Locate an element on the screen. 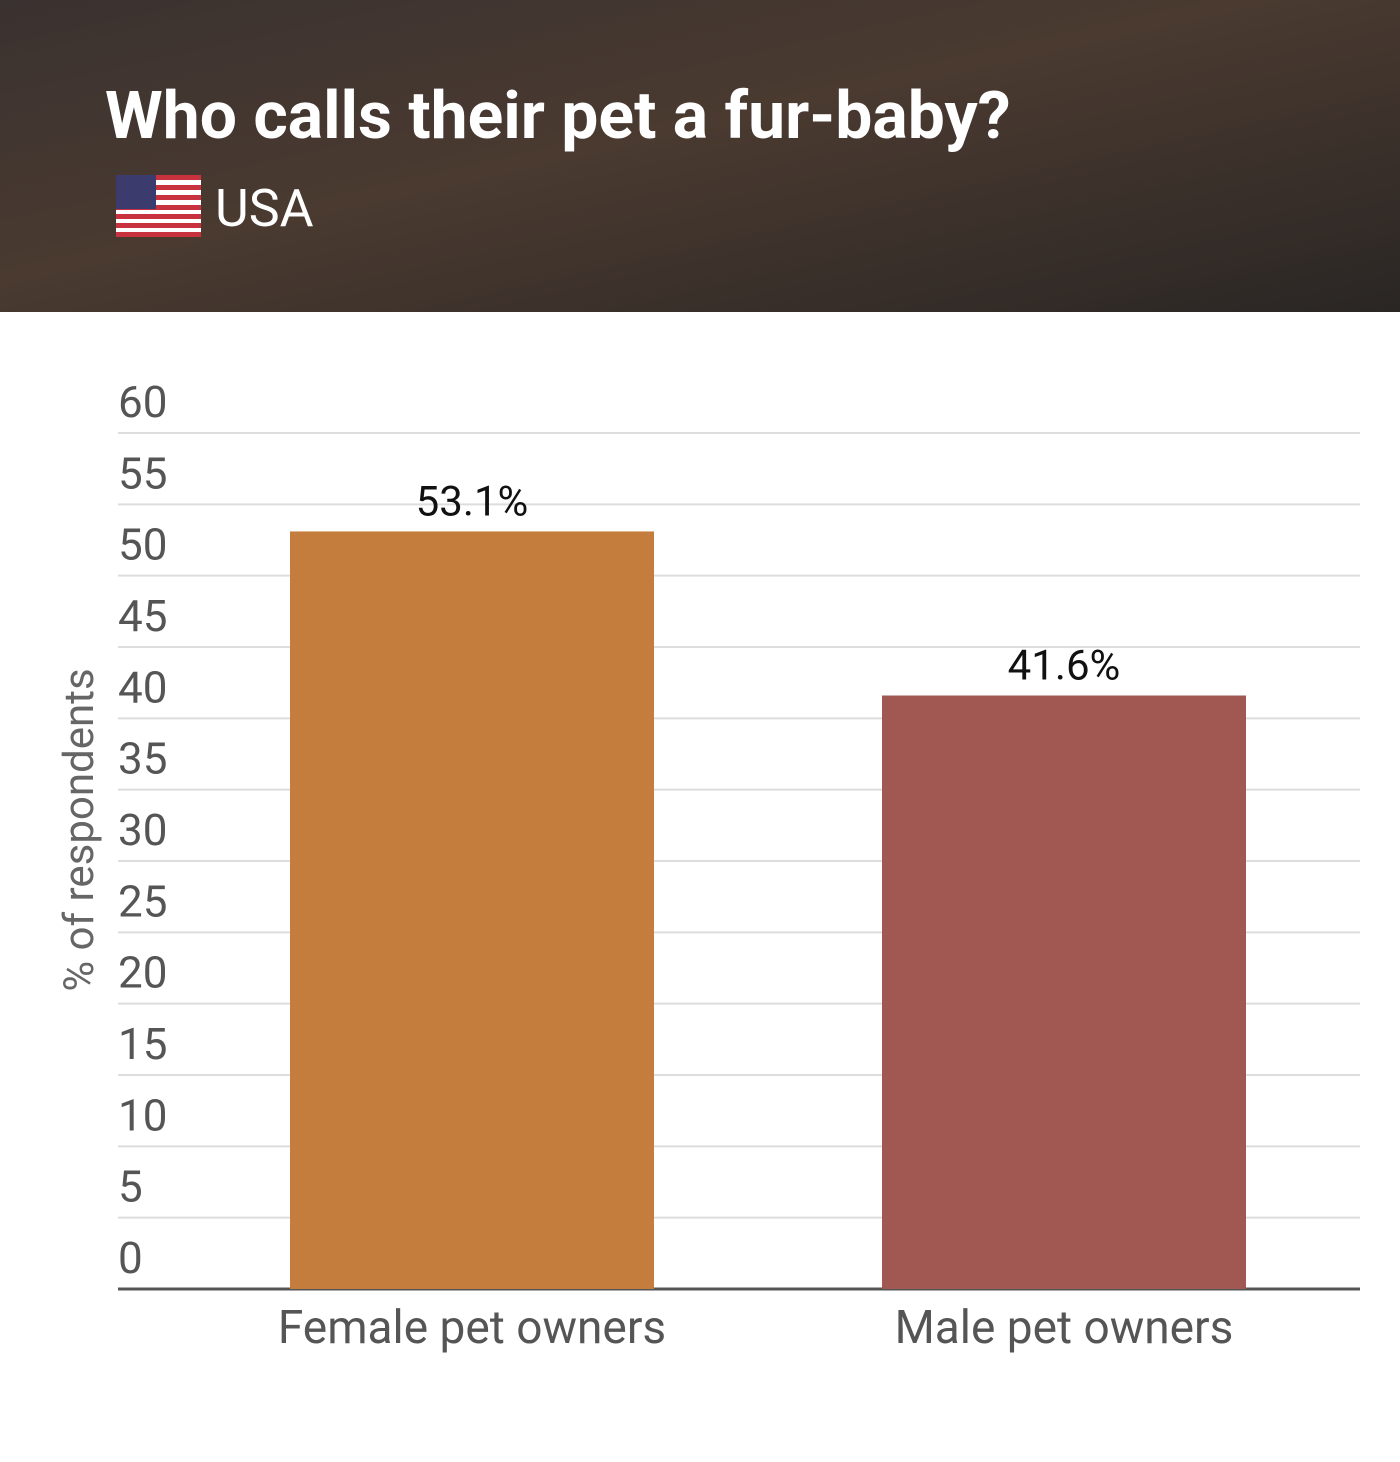  y-tick-label: 35 is located at coordinates (142, 759).